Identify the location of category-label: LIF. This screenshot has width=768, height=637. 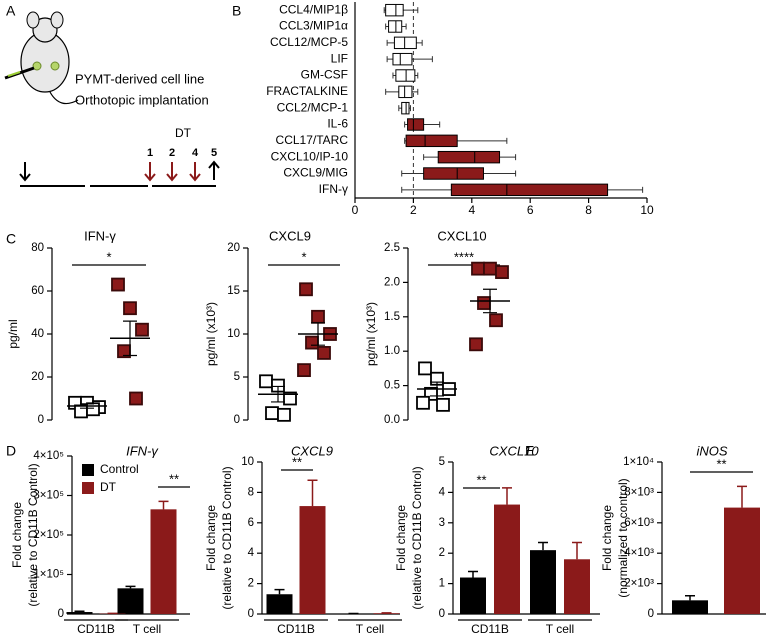
(339, 58).